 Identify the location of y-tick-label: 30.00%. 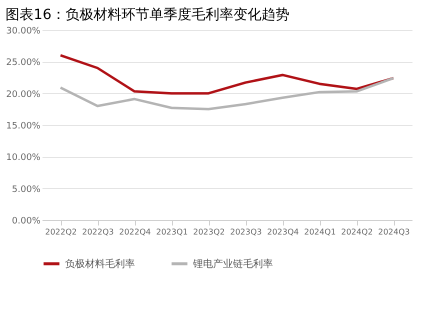
(23, 31).